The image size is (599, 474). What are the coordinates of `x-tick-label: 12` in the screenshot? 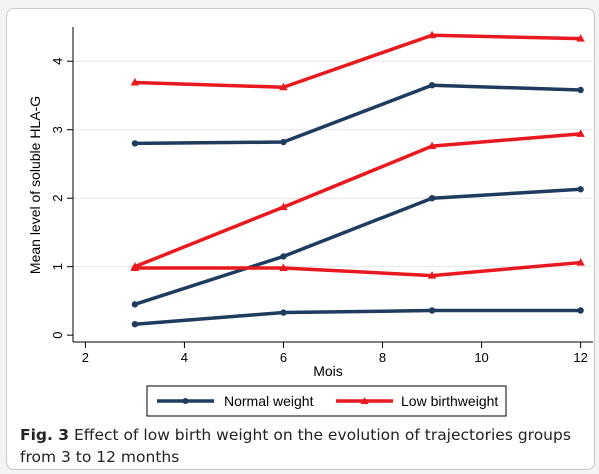 It's located at (580, 357).